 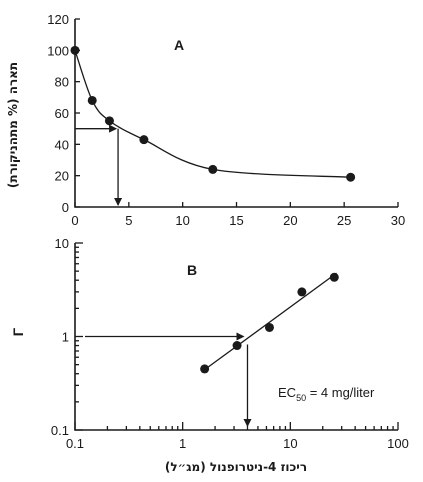 I want to click on panel-a-y-tick-label: 60, so click(x=62, y=113).